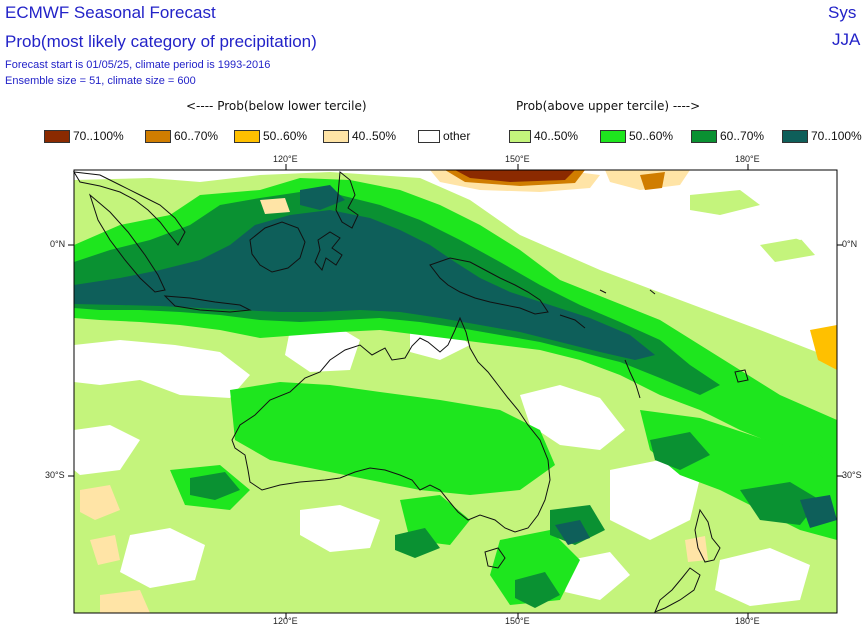 Image resolution: width=866 pixels, height=627 pixels. What do you see at coordinates (677, 590) in the screenshot?
I see `new-zealand-south-coastline` at bounding box center [677, 590].